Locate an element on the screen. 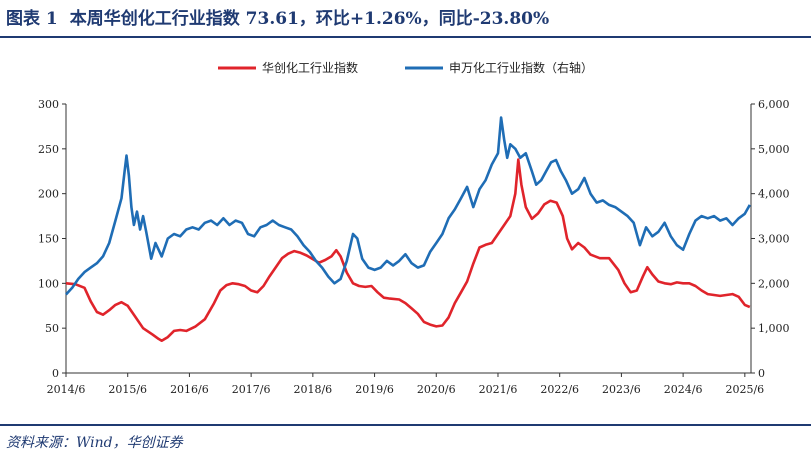  x-tick-label: 2016/6 is located at coordinates (189, 389).